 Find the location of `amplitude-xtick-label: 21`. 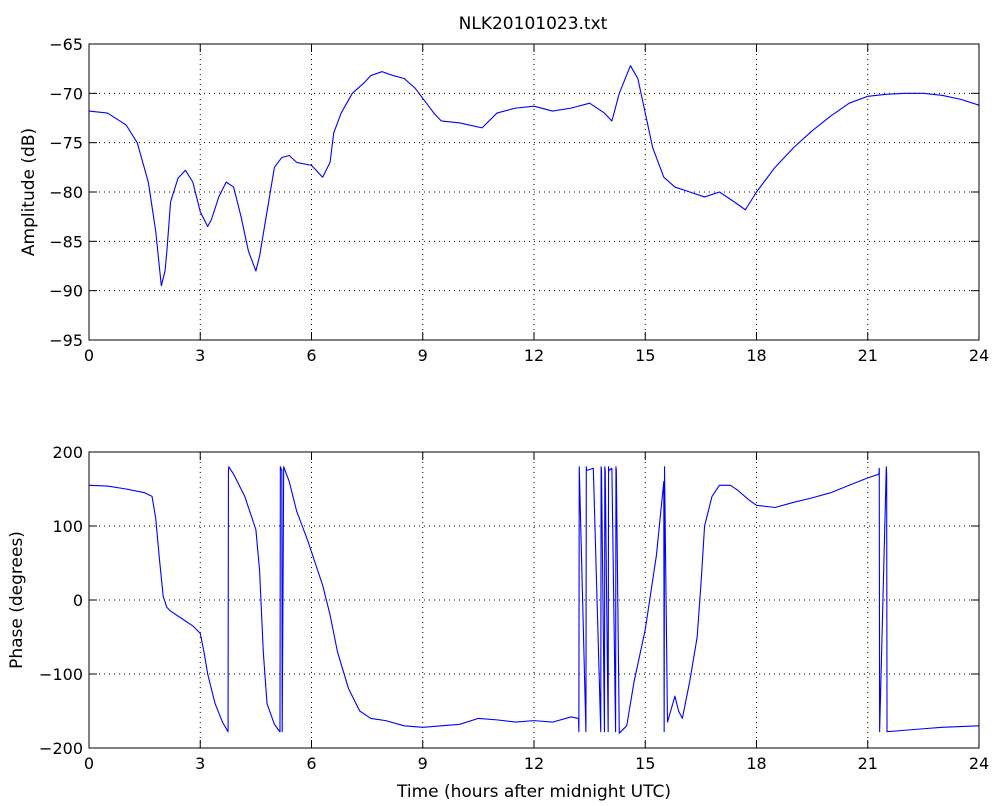

amplitude-xtick-label: 21 is located at coordinates (868, 355).